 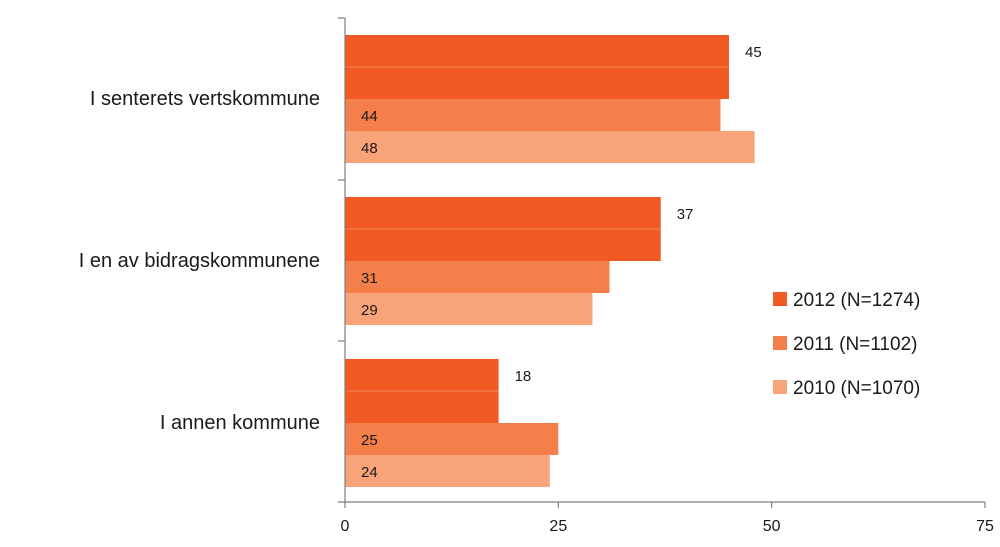 I want to click on data-label: 31, so click(x=369, y=278).